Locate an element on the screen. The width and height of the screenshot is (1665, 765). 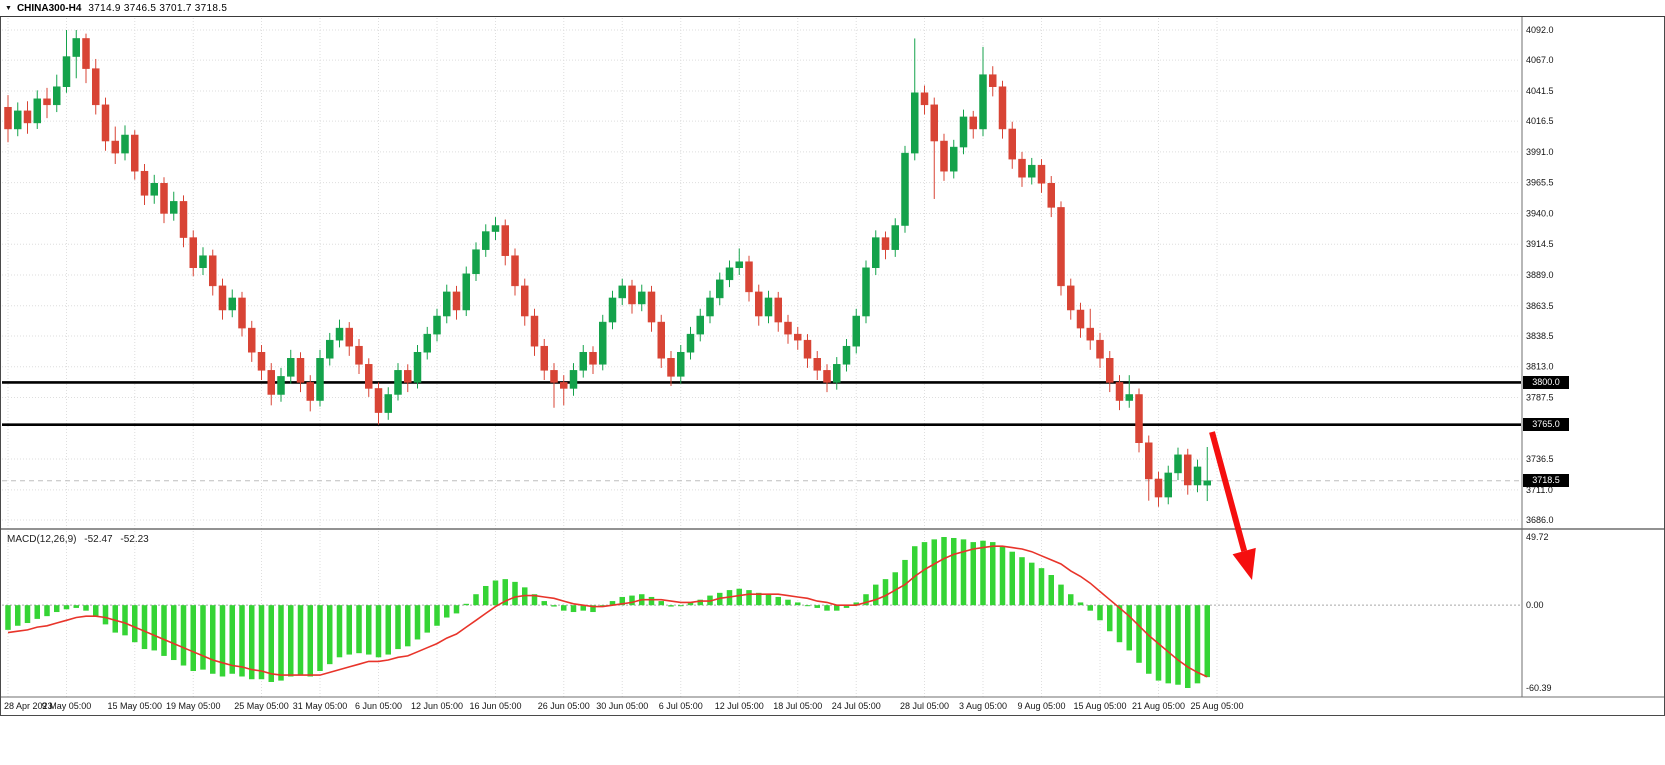
price-axis-label: 3686.0 is located at coordinates (1540, 520).